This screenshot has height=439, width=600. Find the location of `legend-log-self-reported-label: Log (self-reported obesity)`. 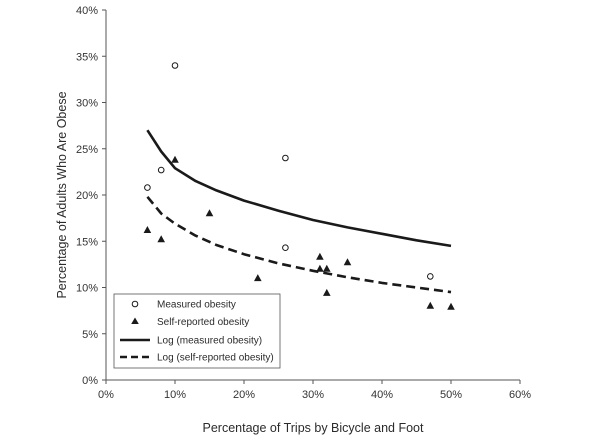

legend-log-self-reported-label: Log (self-reported obesity) is located at coordinates (215, 358).